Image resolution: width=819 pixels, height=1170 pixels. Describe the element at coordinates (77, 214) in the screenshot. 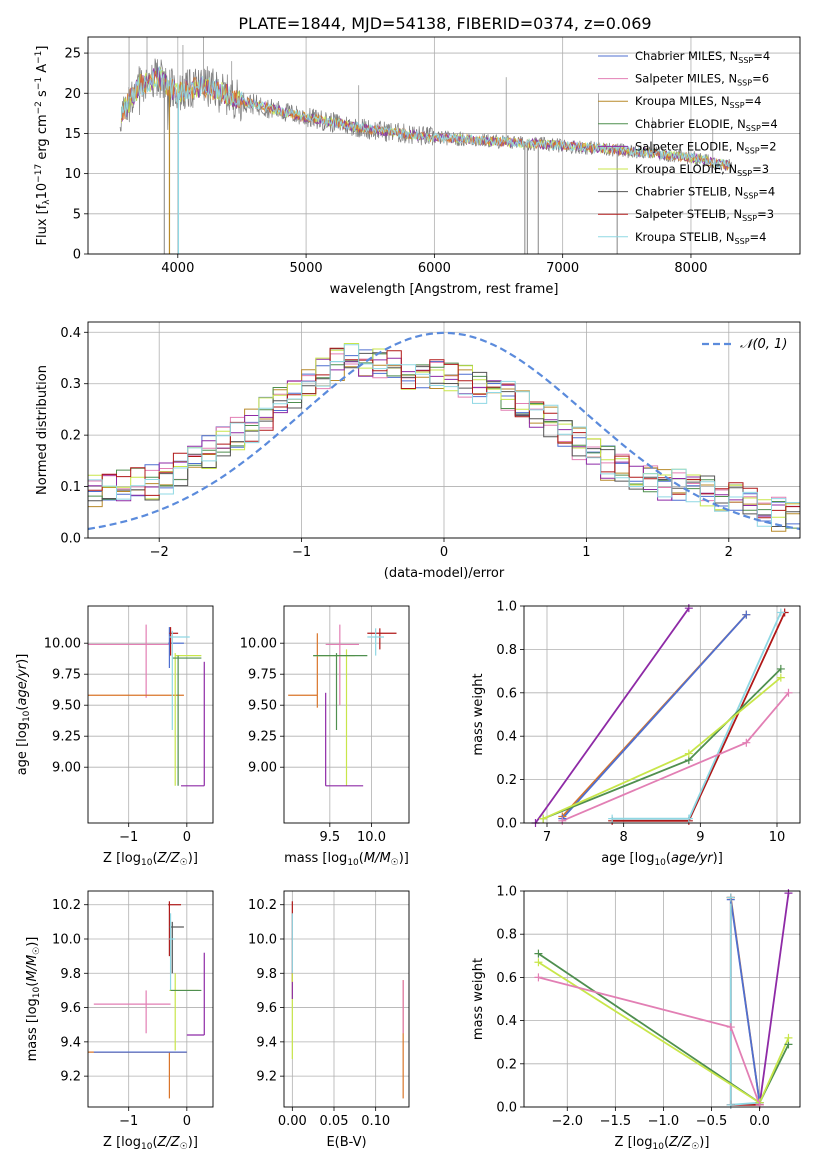

I see `y-tick-label: 5` at that location.